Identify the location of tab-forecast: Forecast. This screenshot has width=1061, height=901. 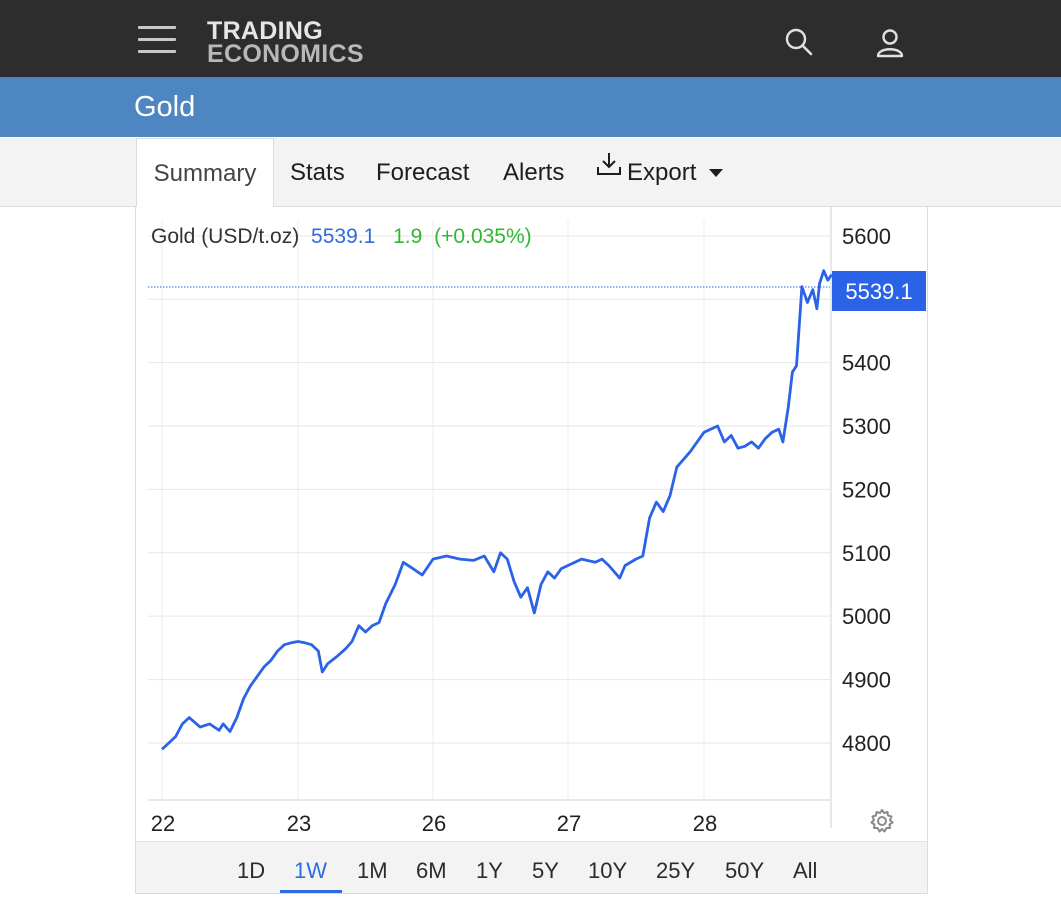
(423, 172).